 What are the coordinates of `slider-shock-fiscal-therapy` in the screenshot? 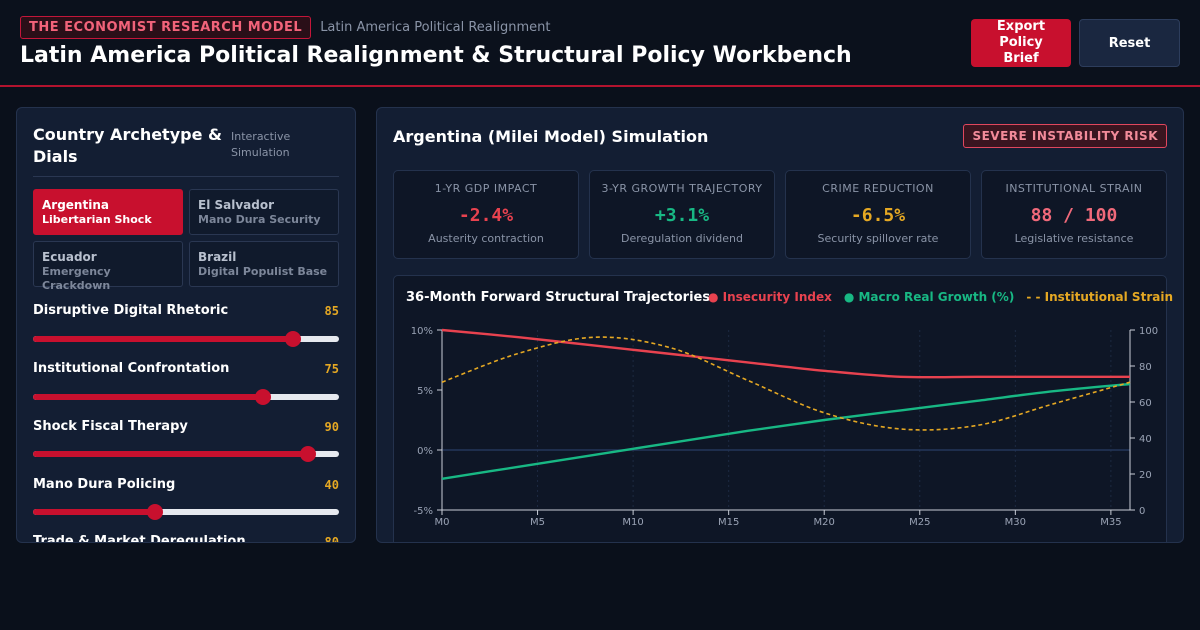 It's located at (186, 454).